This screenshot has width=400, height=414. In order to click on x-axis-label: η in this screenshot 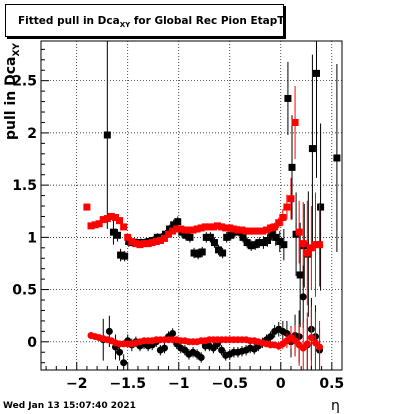, I will do `click(335, 406)`.